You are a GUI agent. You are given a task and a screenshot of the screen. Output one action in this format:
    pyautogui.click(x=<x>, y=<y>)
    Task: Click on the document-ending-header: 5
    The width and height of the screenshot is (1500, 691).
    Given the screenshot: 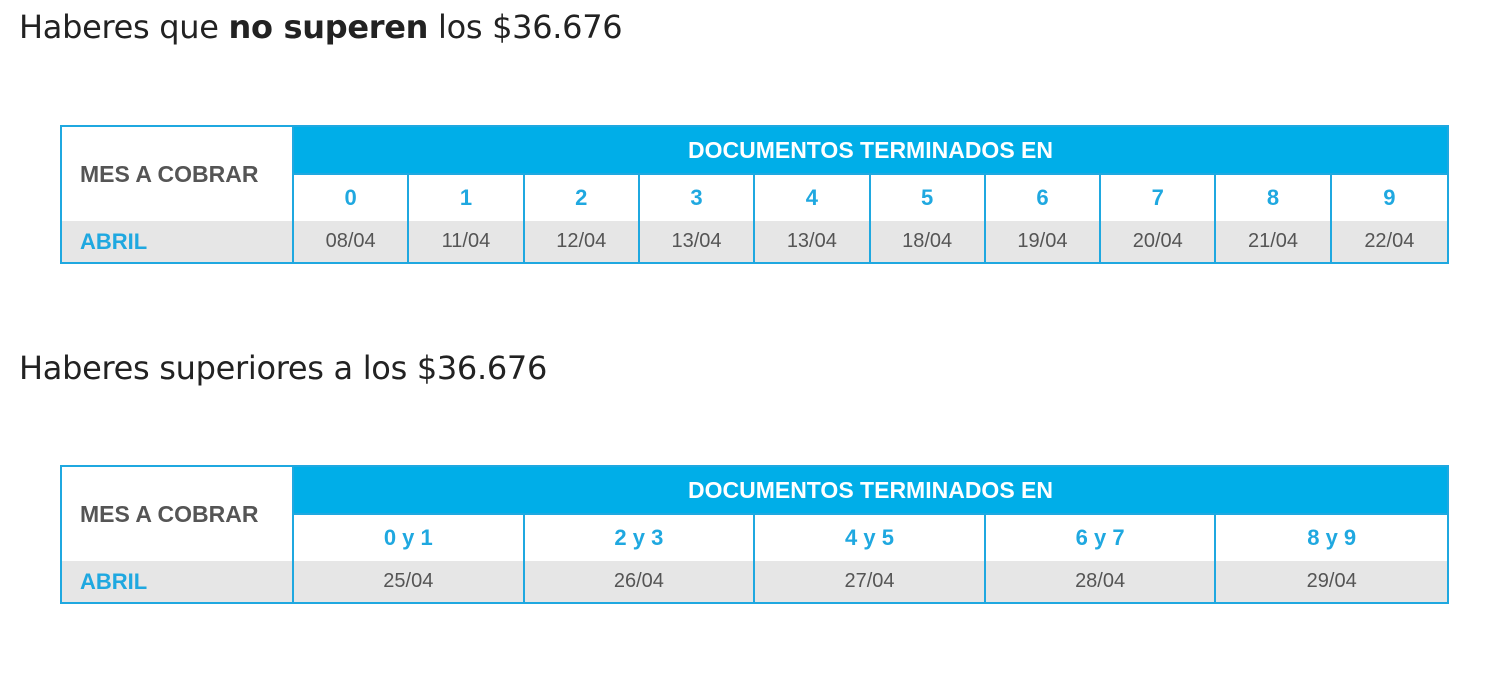 What is the action you would take?
    pyautogui.click(x=928, y=197)
    